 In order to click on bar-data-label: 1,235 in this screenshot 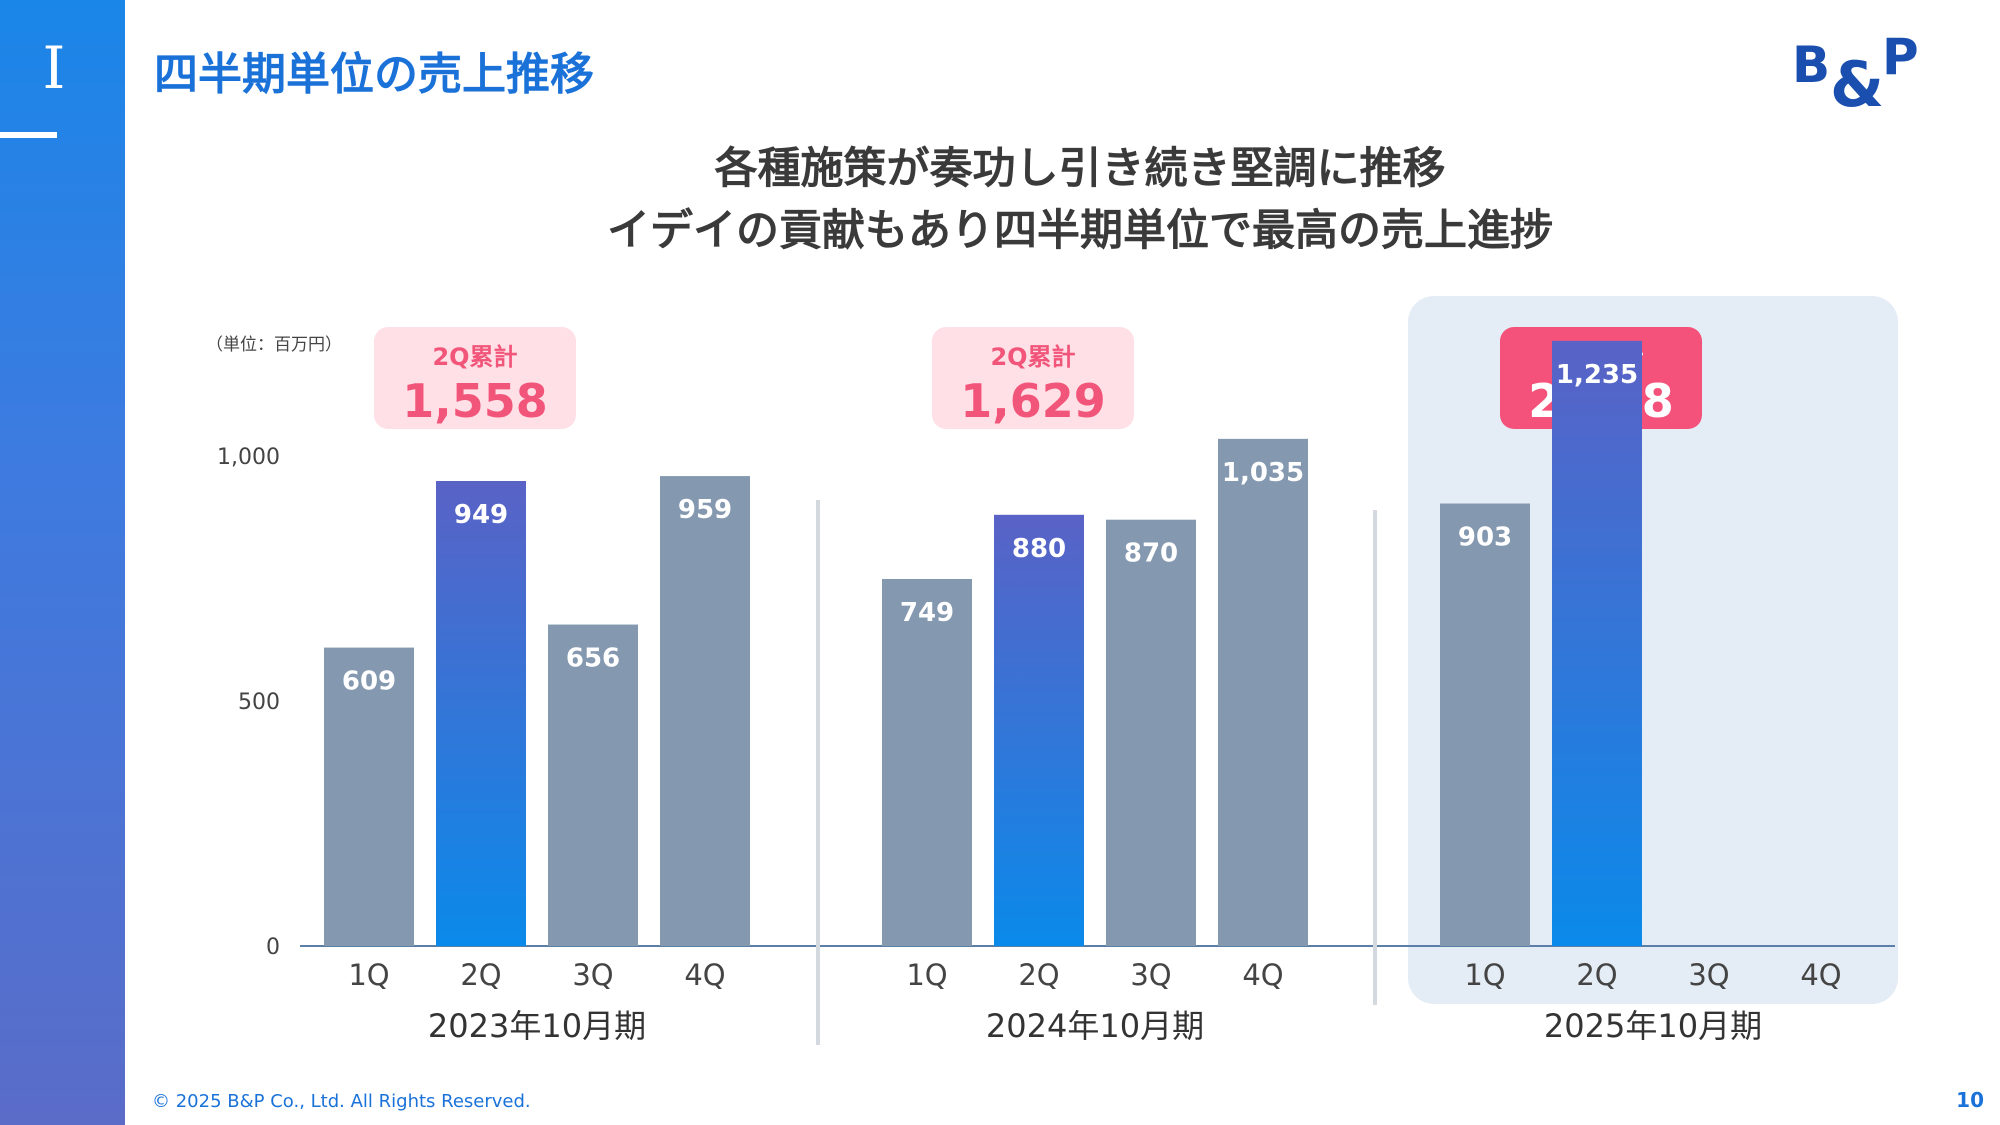, I will do `click(1597, 375)`.